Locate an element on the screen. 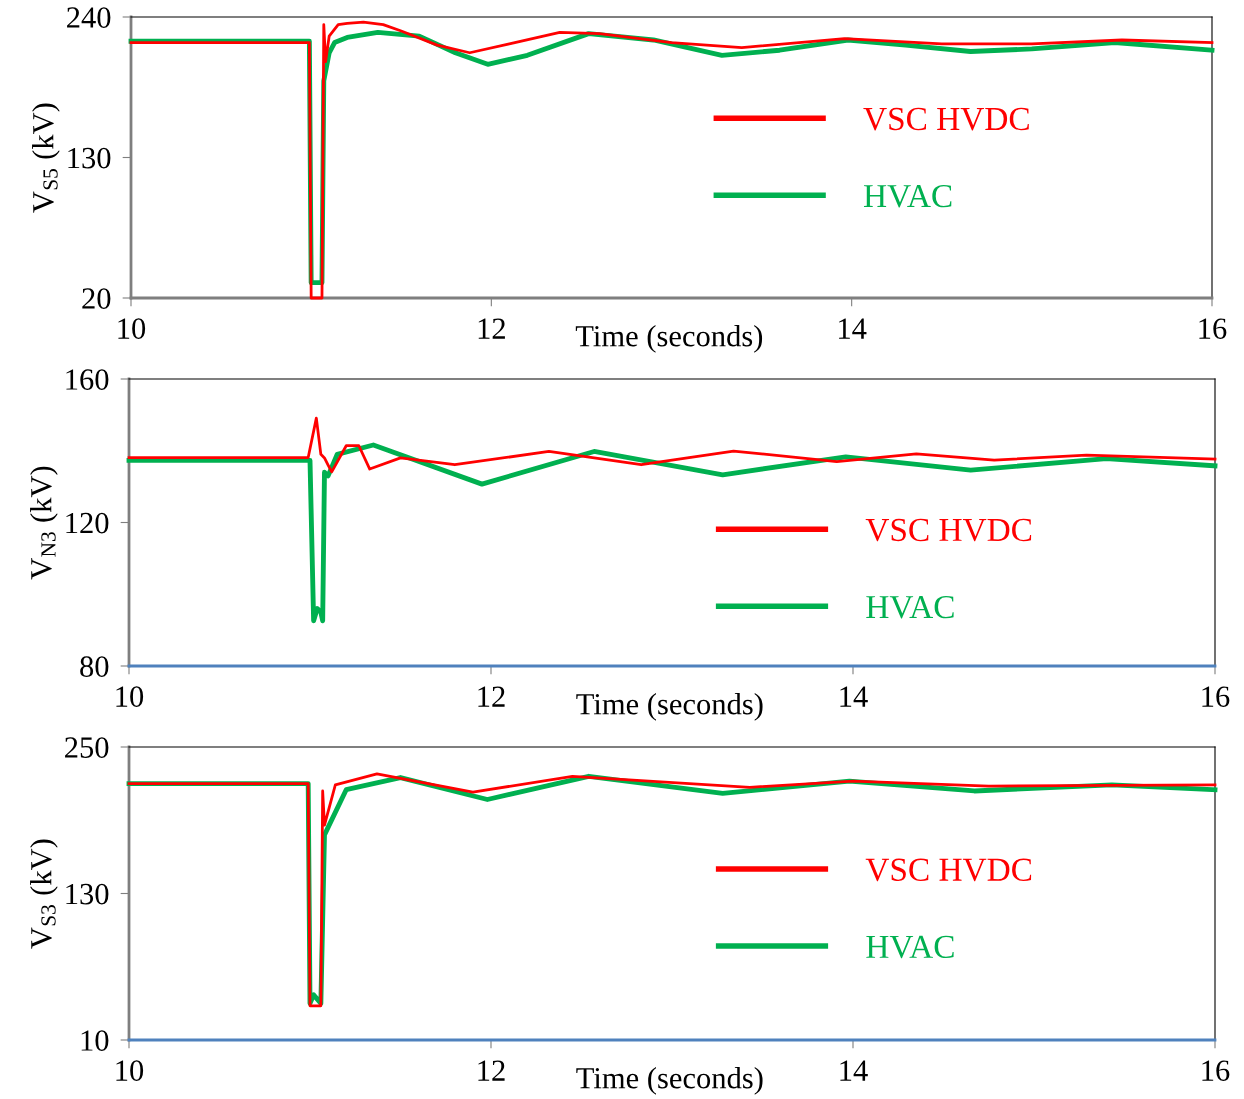  y-tick-label: 80 is located at coordinates (94, 666).